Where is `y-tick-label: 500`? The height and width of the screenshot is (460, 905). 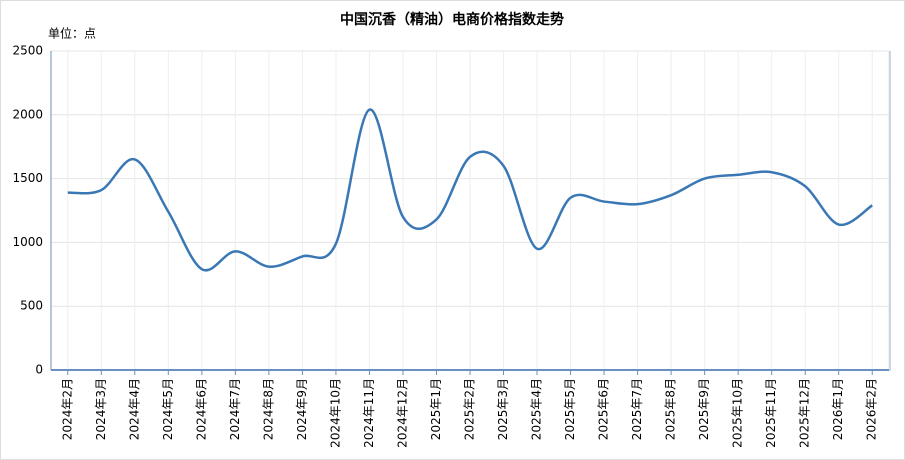 y-tick-label: 500 is located at coordinates (31, 306).